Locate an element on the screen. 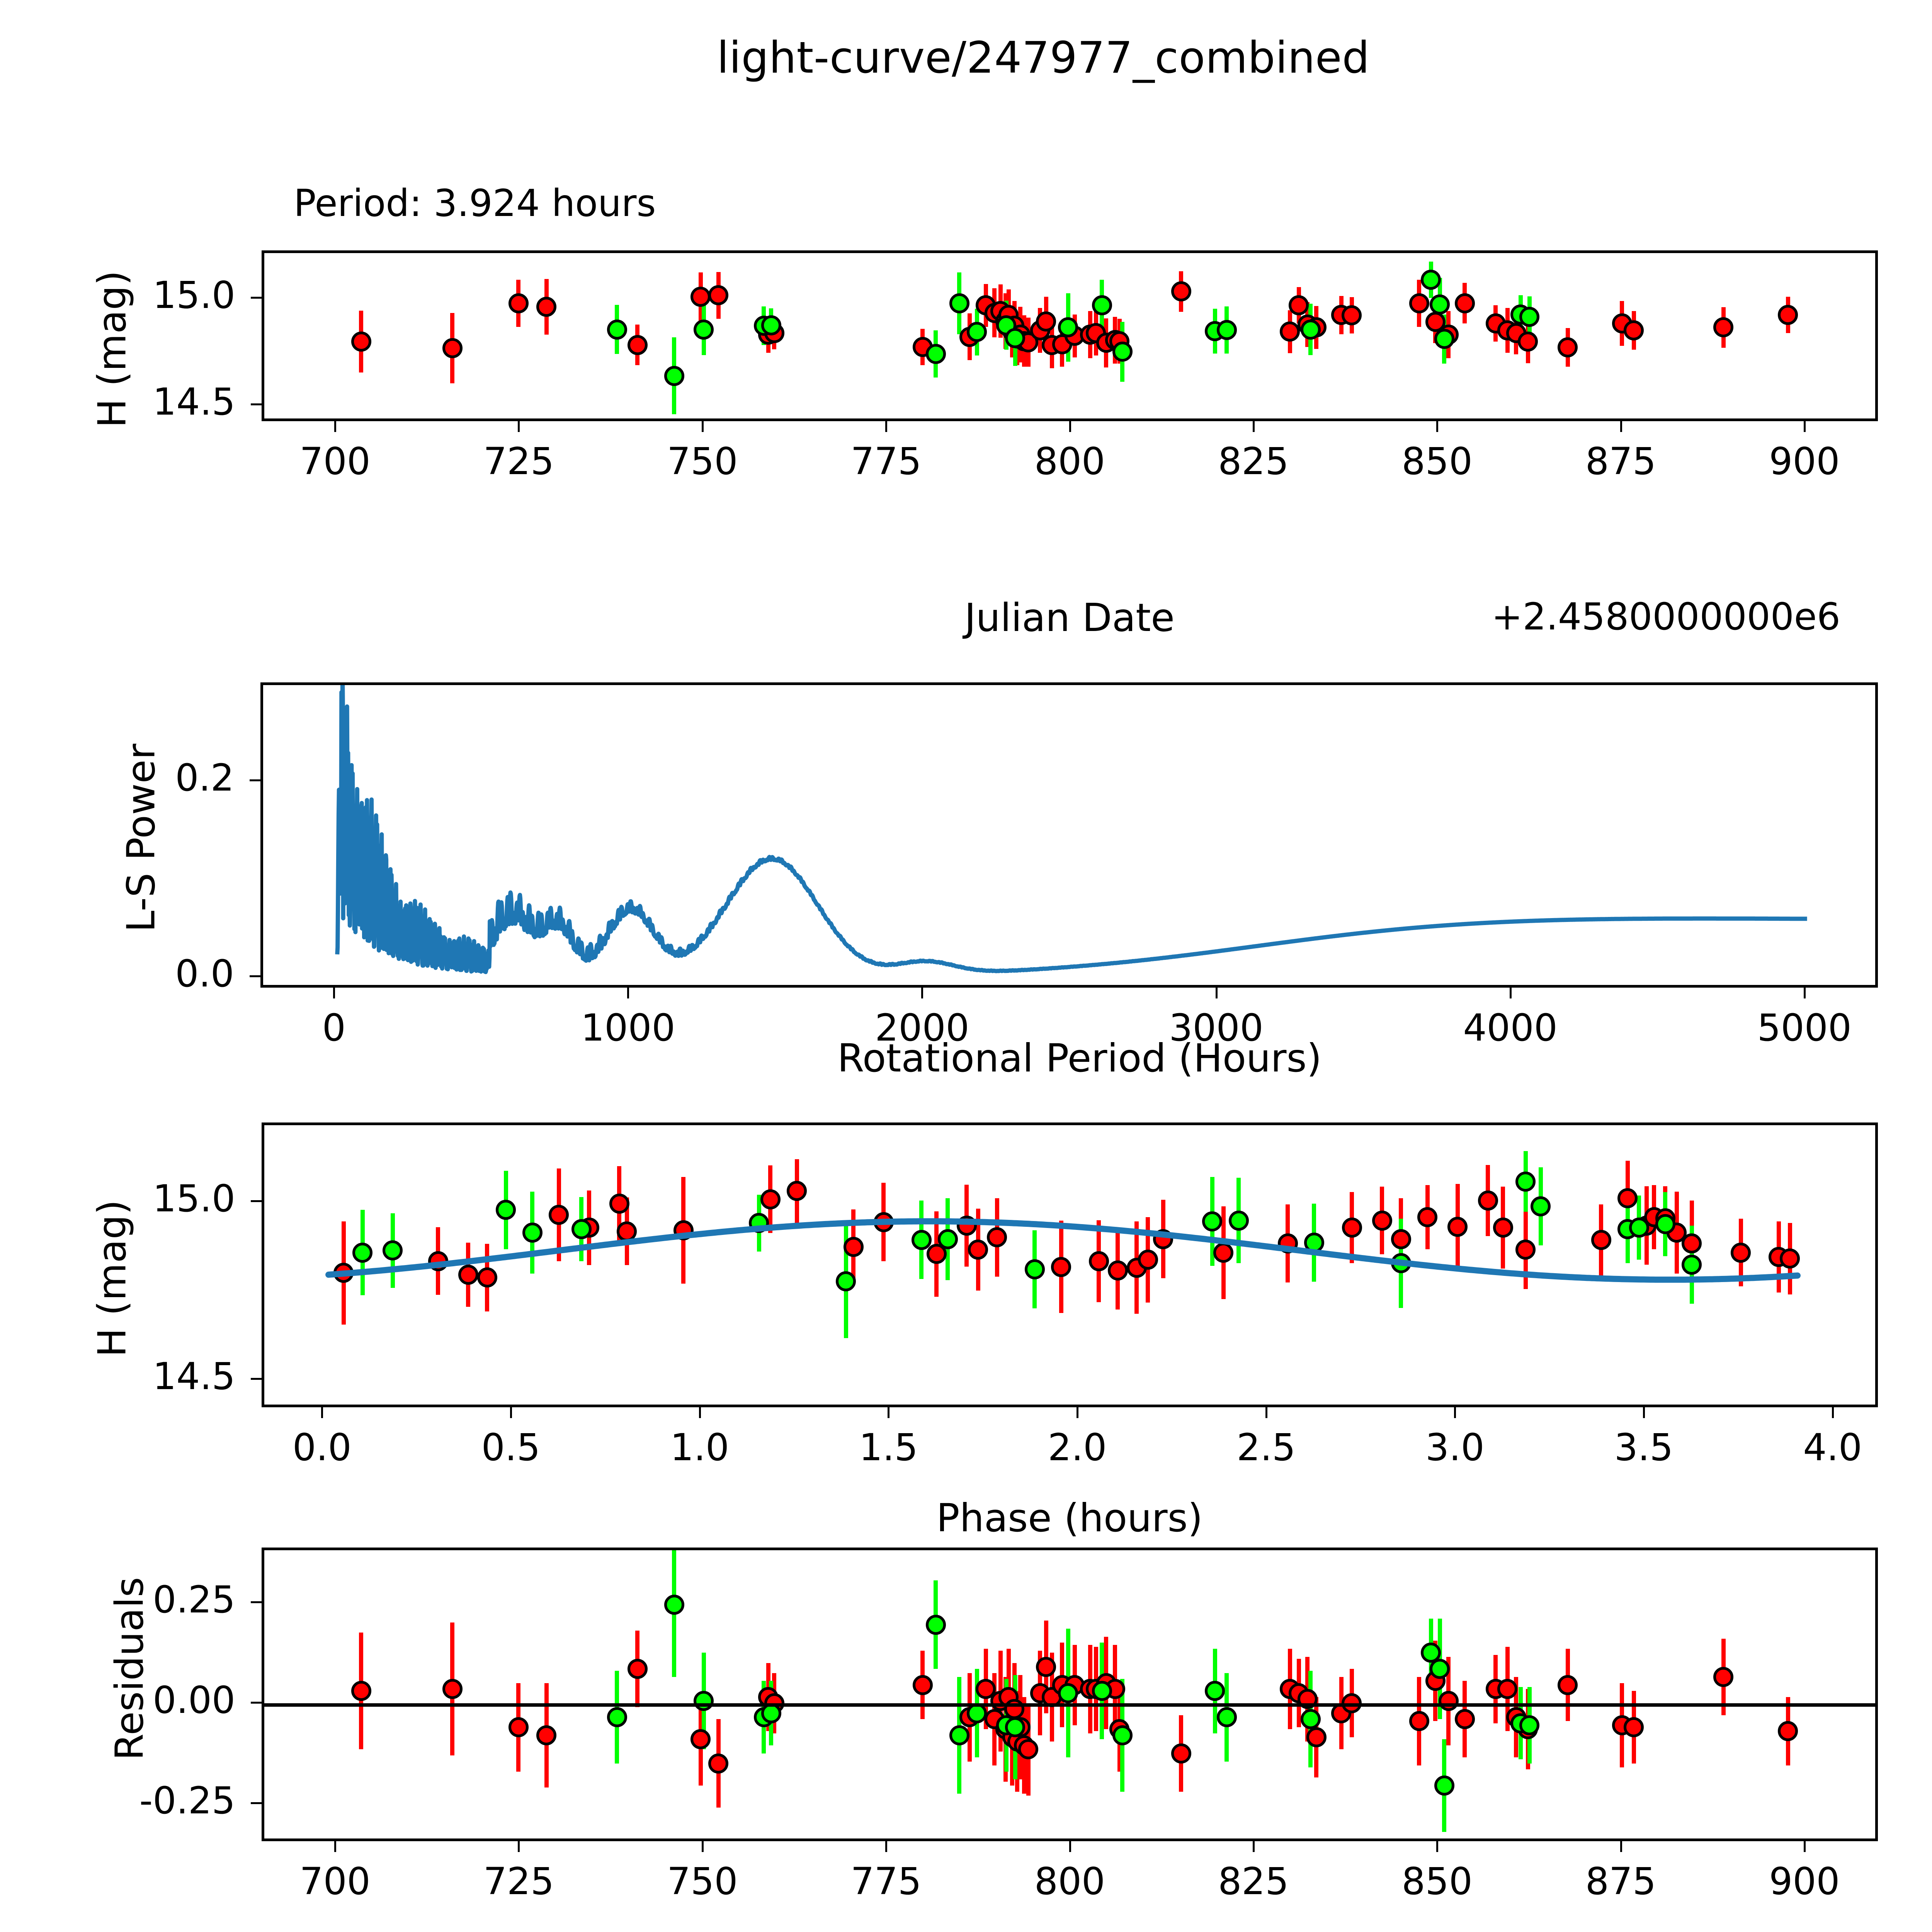 This screenshot has height=1932, width=1932. y-tick-label--0.25: -0.25 is located at coordinates (187, 1801).